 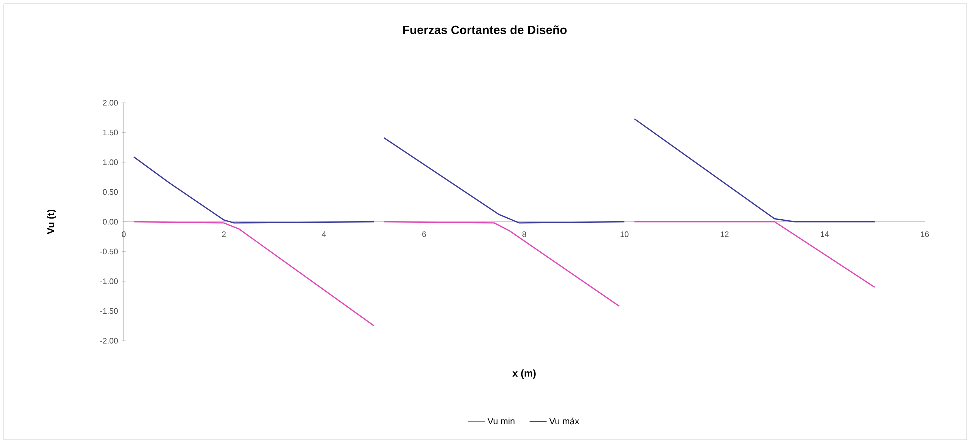 I want to click on y-axis-title: Vu (t), so click(x=51, y=222).